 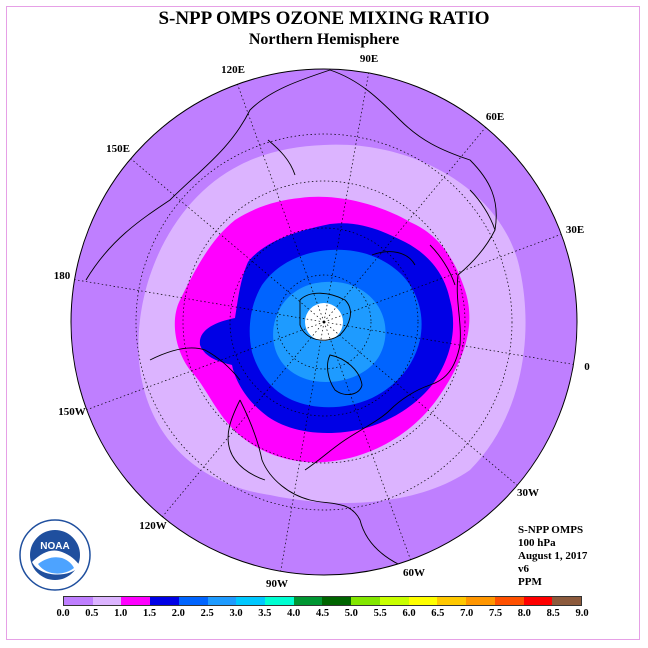 What do you see at coordinates (523, 569) in the screenshot?
I see `info-version: v6` at bounding box center [523, 569].